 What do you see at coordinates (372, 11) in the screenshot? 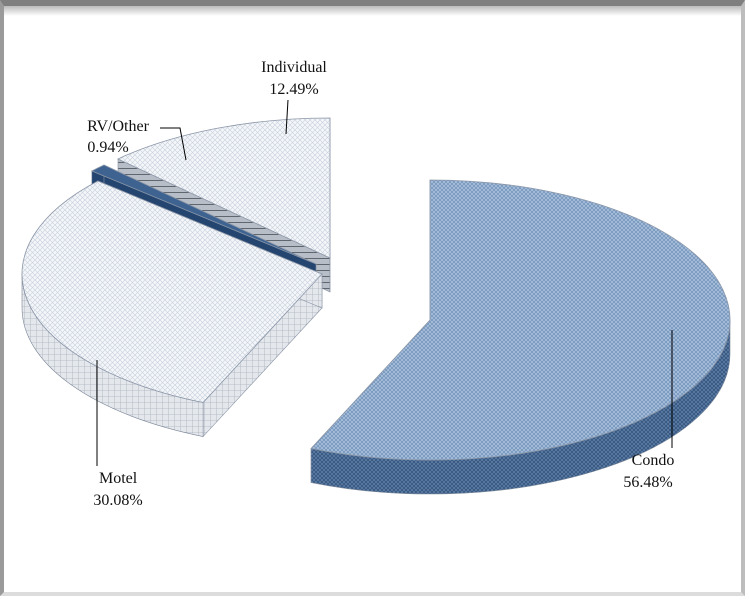
I see `frame-shadow` at bounding box center [372, 11].